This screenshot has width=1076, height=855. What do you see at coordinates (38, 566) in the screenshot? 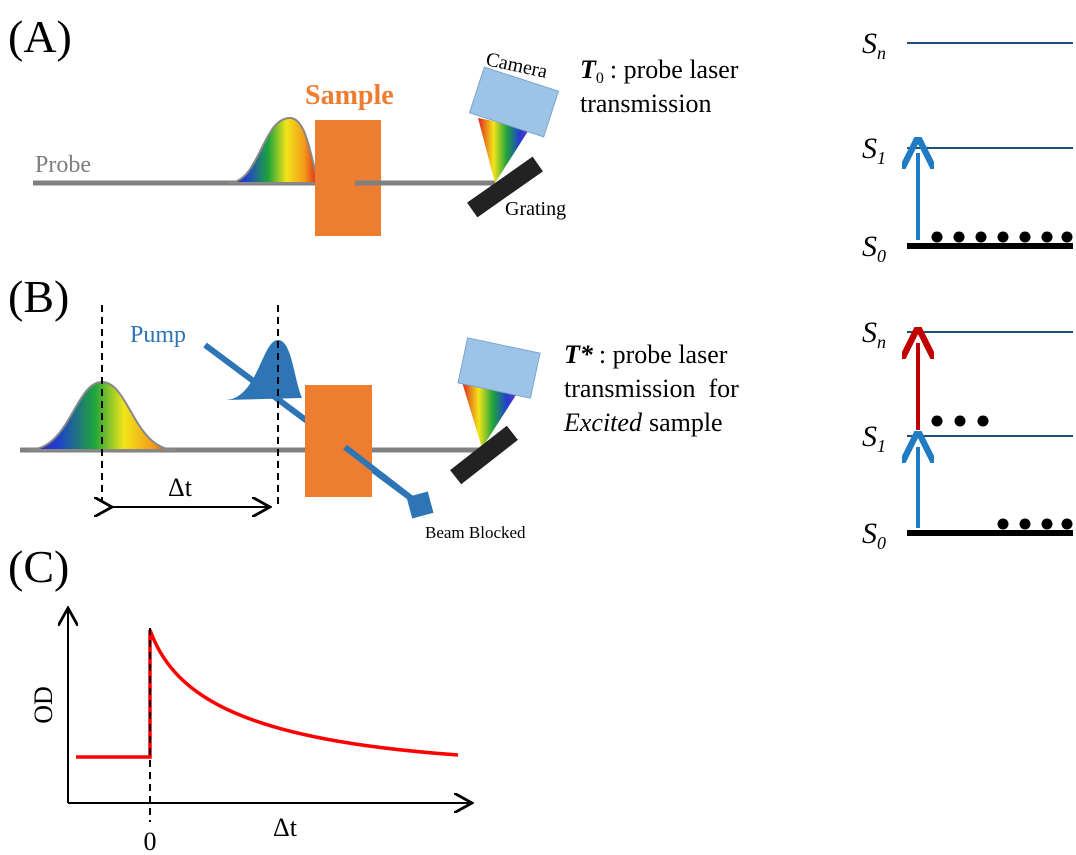
I see `panel-label: (C)` at bounding box center [38, 566].